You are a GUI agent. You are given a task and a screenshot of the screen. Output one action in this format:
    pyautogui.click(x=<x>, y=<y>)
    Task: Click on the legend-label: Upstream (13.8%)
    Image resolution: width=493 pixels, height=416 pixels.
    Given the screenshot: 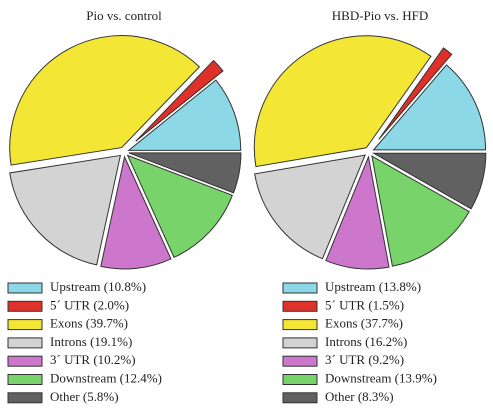 What is the action you would take?
    pyautogui.click(x=373, y=286)
    